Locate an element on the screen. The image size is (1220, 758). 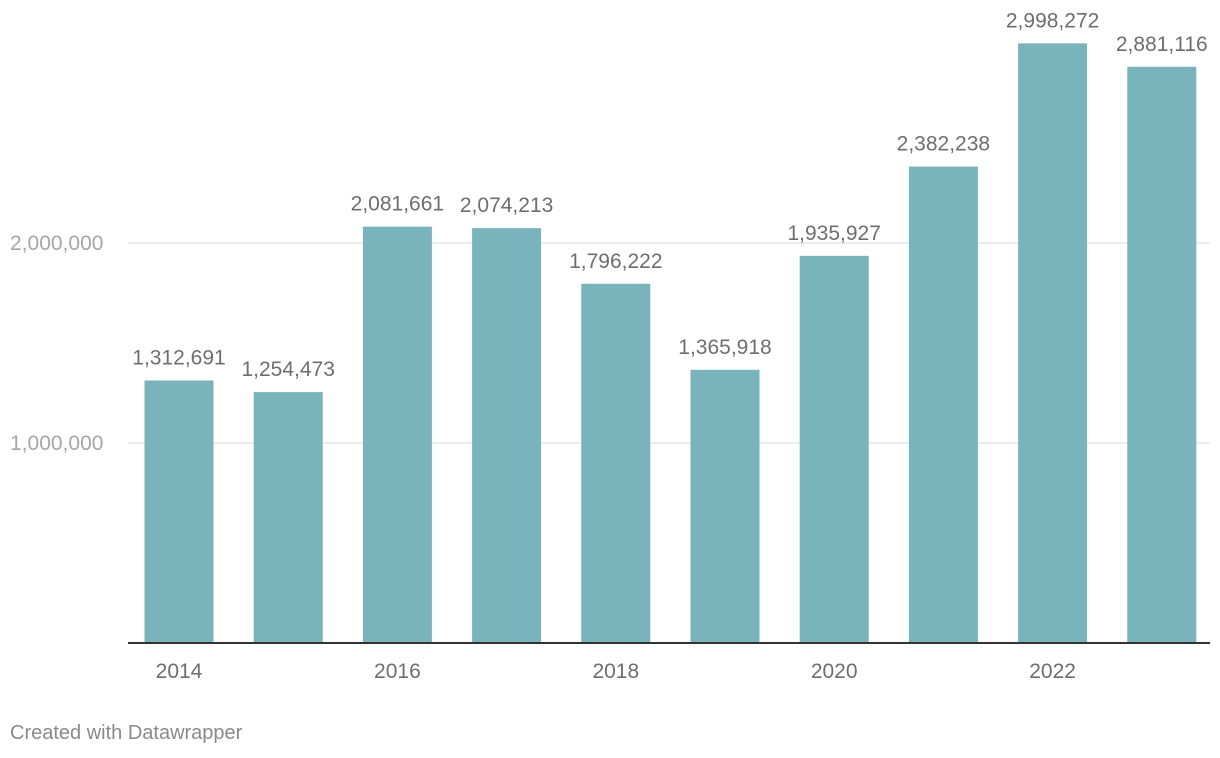
bar-value-label: 2,998,272 is located at coordinates (1052, 20).